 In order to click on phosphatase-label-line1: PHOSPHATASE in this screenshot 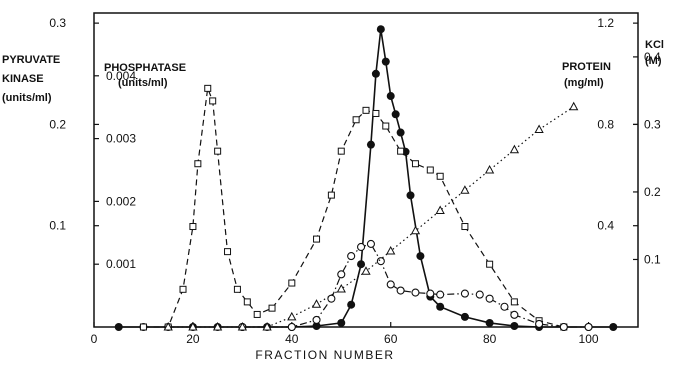, I will do `click(145, 68)`.